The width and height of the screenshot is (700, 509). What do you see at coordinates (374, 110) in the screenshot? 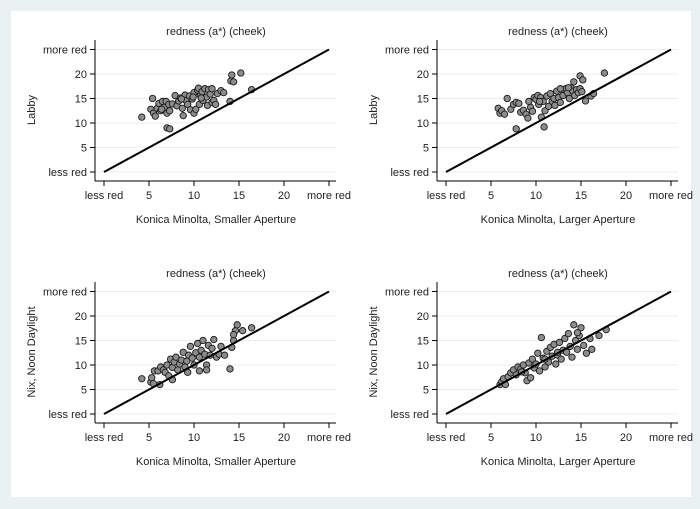
I see `y-axis-label: Labby` at bounding box center [374, 110].